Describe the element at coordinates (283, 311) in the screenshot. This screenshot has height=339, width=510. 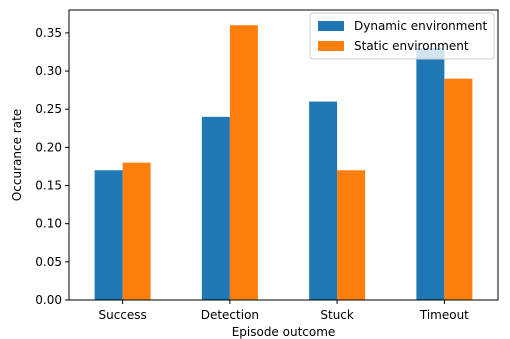
I see `x-axis-ticks: Success Detection Stuck Timeout` at that location.